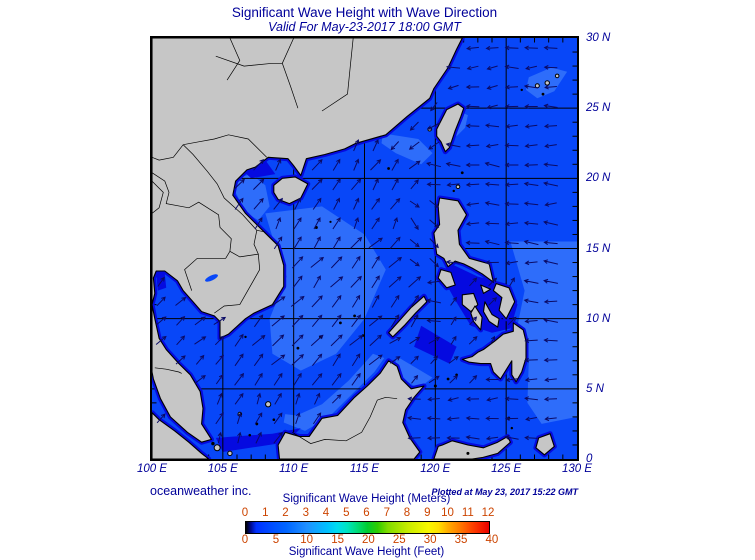 The image size is (755, 560). Describe the element at coordinates (265, 513) in the screenshot. I see `colorbar-meters-tick: 1` at that location.